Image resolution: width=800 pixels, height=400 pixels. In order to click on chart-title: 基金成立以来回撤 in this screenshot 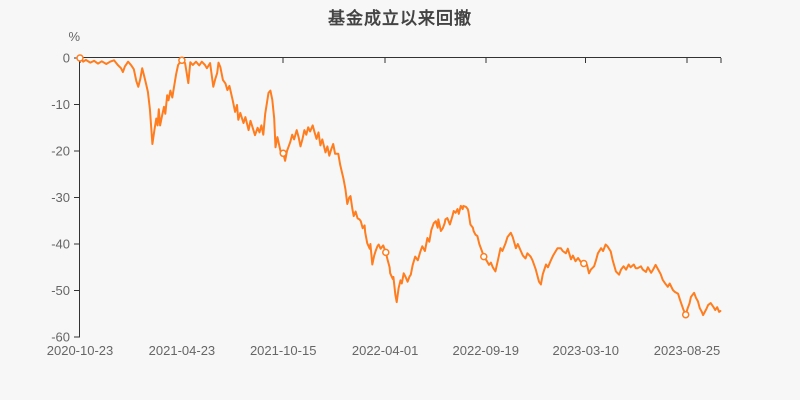, I will do `click(400, 18)`.